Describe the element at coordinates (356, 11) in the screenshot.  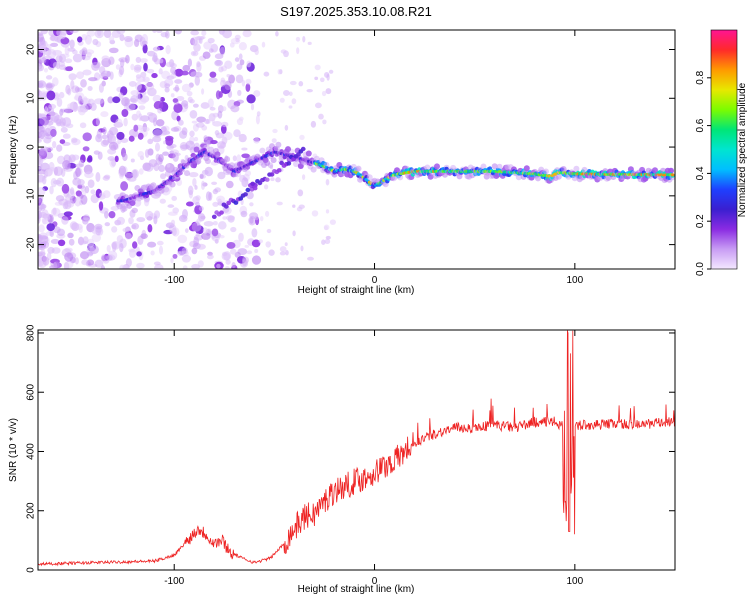
I see `figure-title: S197.2025.353.10.08.R21` at that location.